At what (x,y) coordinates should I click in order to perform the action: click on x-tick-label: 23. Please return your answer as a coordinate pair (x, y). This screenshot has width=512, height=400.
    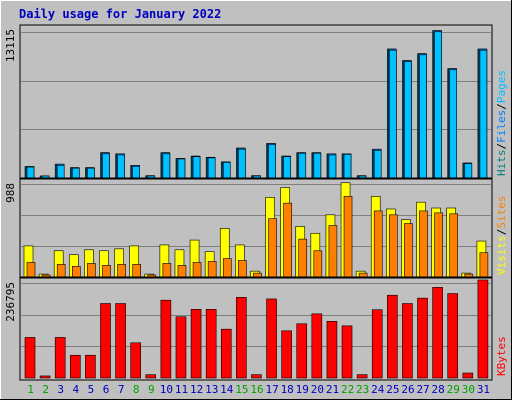
    Looking at the image, I should click on (362, 389).